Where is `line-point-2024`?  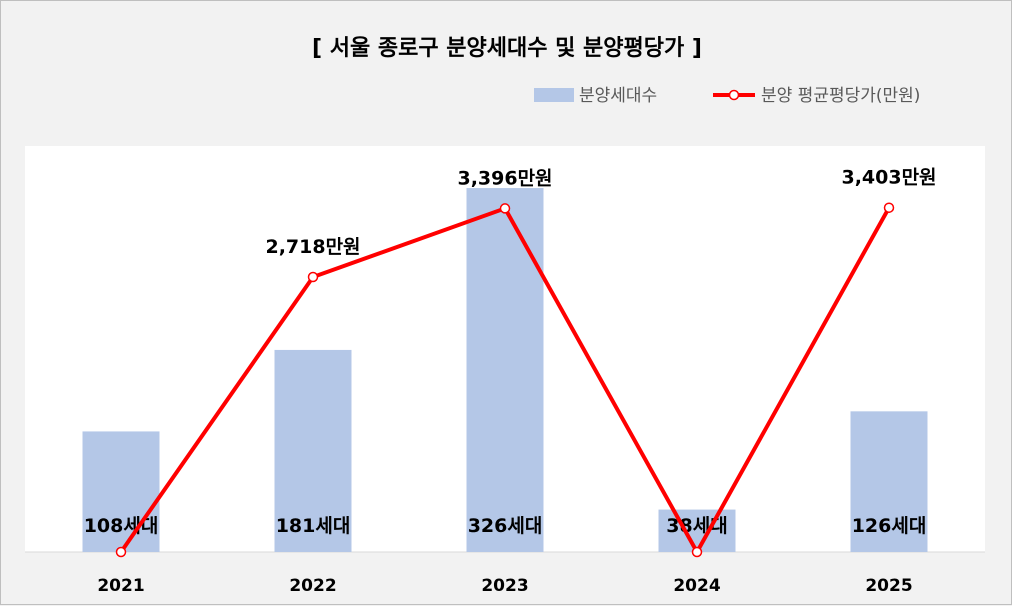
line-point-2024 is located at coordinates (697, 552).